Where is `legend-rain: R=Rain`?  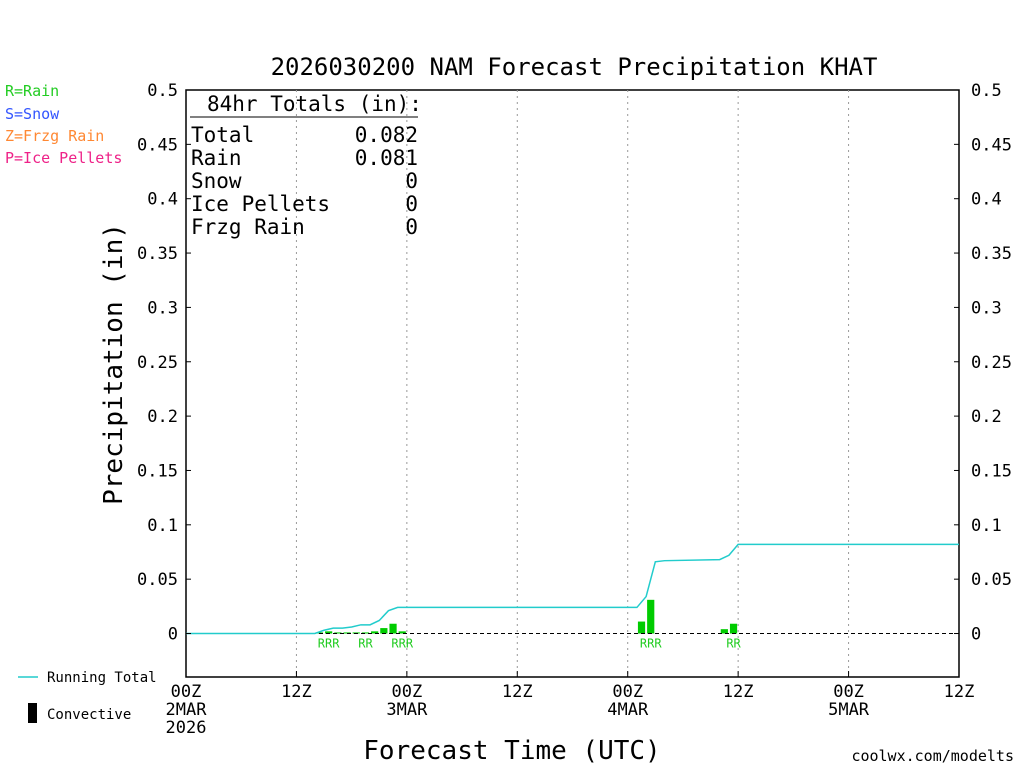 legend-rain: R=Rain is located at coordinates (32, 91).